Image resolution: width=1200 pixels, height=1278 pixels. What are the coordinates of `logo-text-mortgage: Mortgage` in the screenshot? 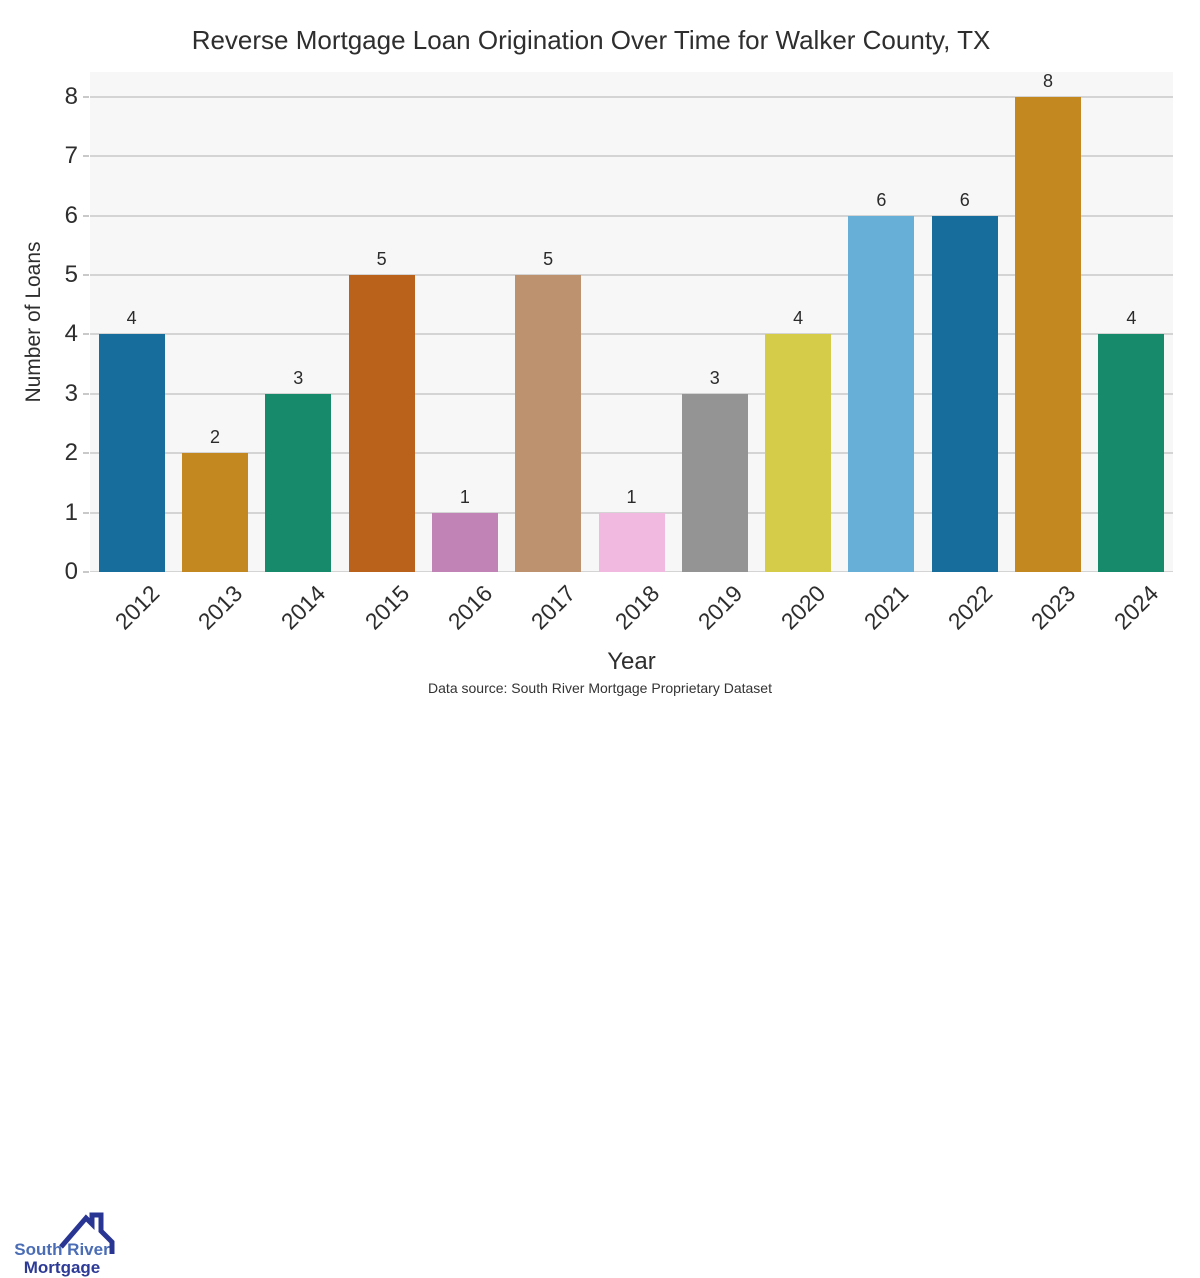 It's located at (62, 1267).